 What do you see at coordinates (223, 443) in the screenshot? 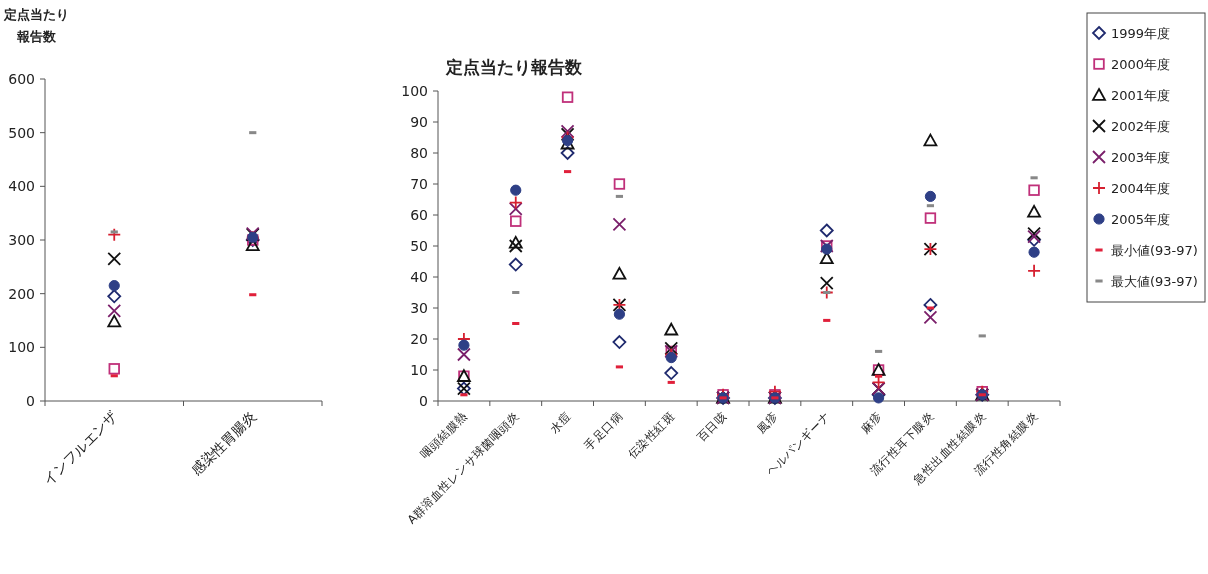
I see `x-tick-label: 感染性胃腸炎` at bounding box center [223, 443].